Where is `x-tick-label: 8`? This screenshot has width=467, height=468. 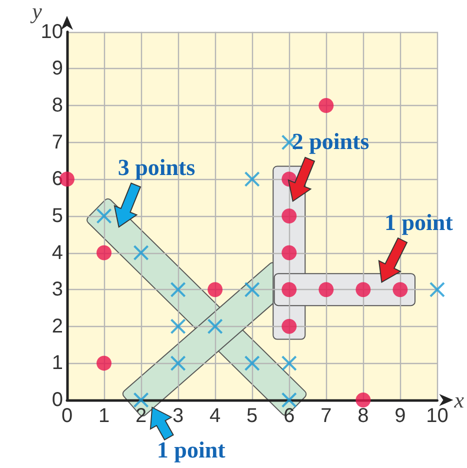 x-tick-label: 8 is located at coordinates (363, 416).